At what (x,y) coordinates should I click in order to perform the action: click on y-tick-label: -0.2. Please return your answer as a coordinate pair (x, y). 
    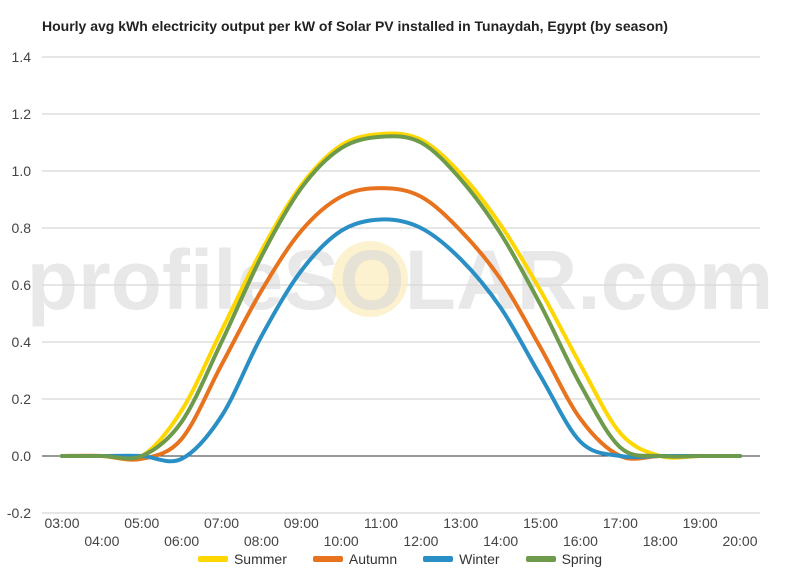
    Looking at the image, I should click on (19, 513).